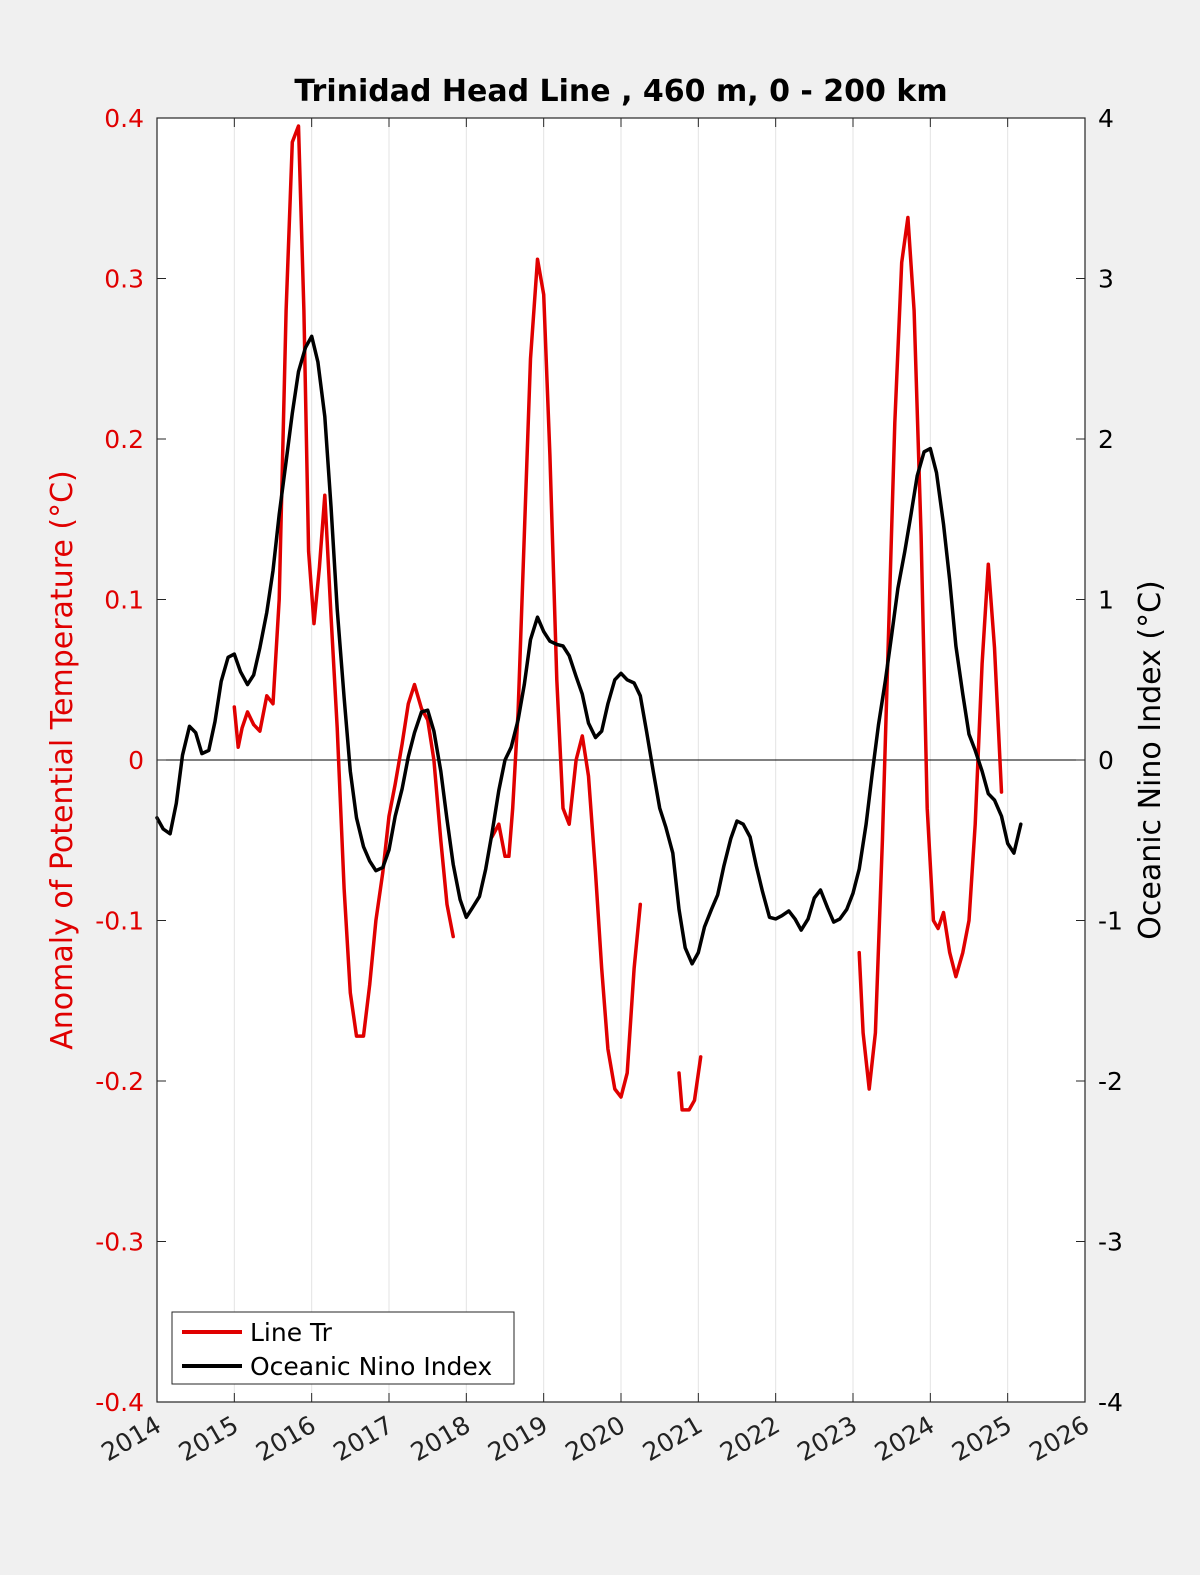  I want to click on y-tick-label-left: -0.1, so click(119, 921).